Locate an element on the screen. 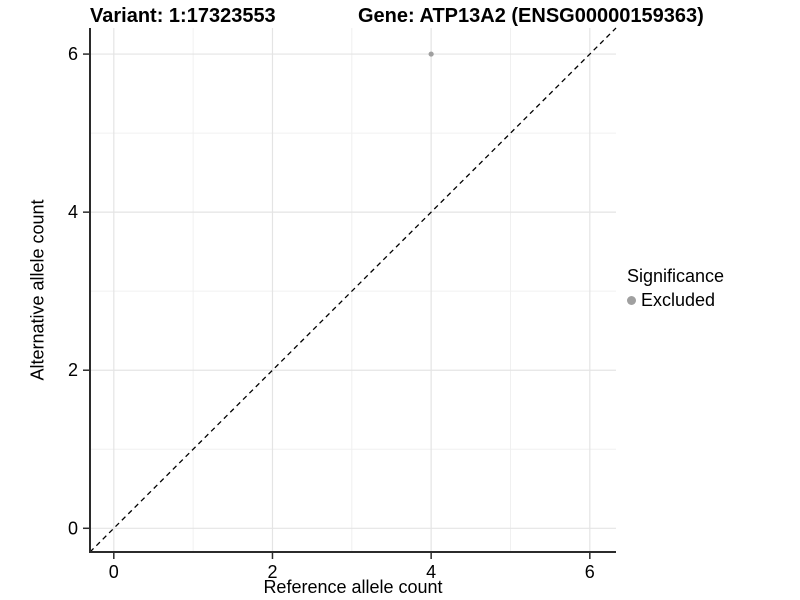 This screenshot has width=800, height=600. legend-point-icon is located at coordinates (631, 300).